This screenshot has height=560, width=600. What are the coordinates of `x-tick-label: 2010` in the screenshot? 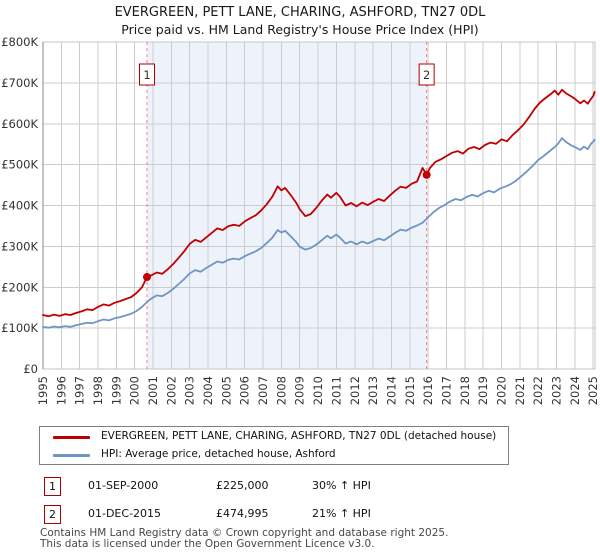 It's located at (318, 390).